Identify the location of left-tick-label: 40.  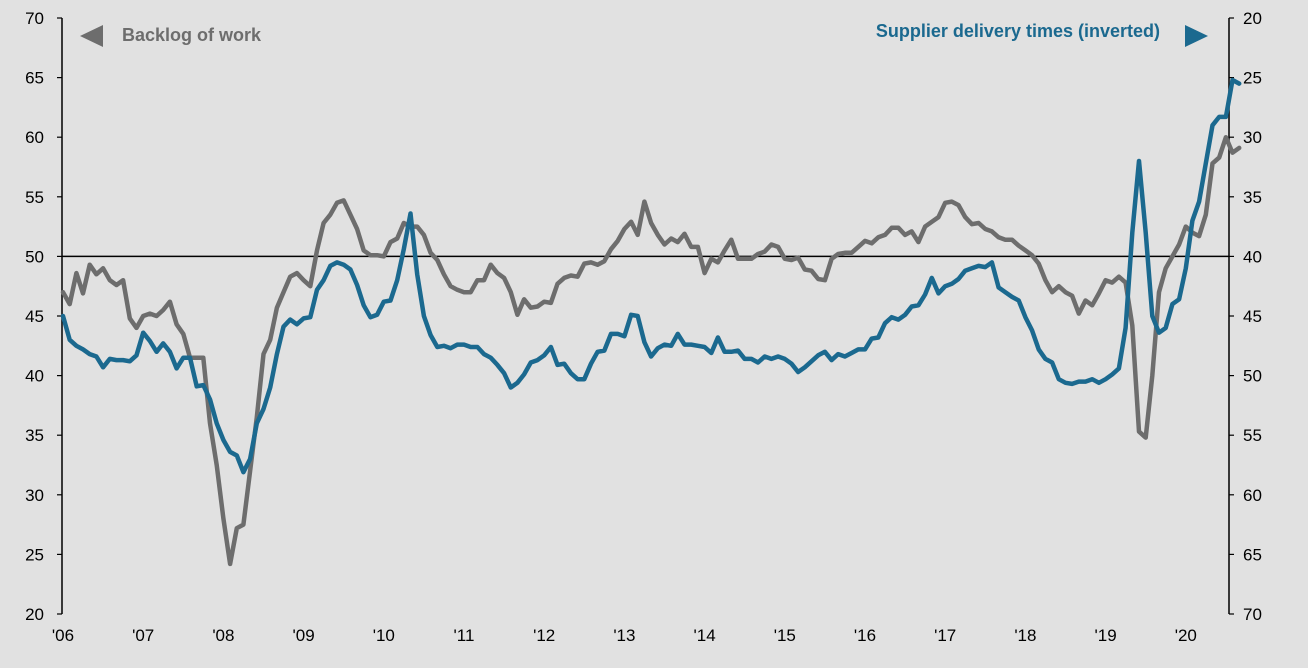
(34, 376).